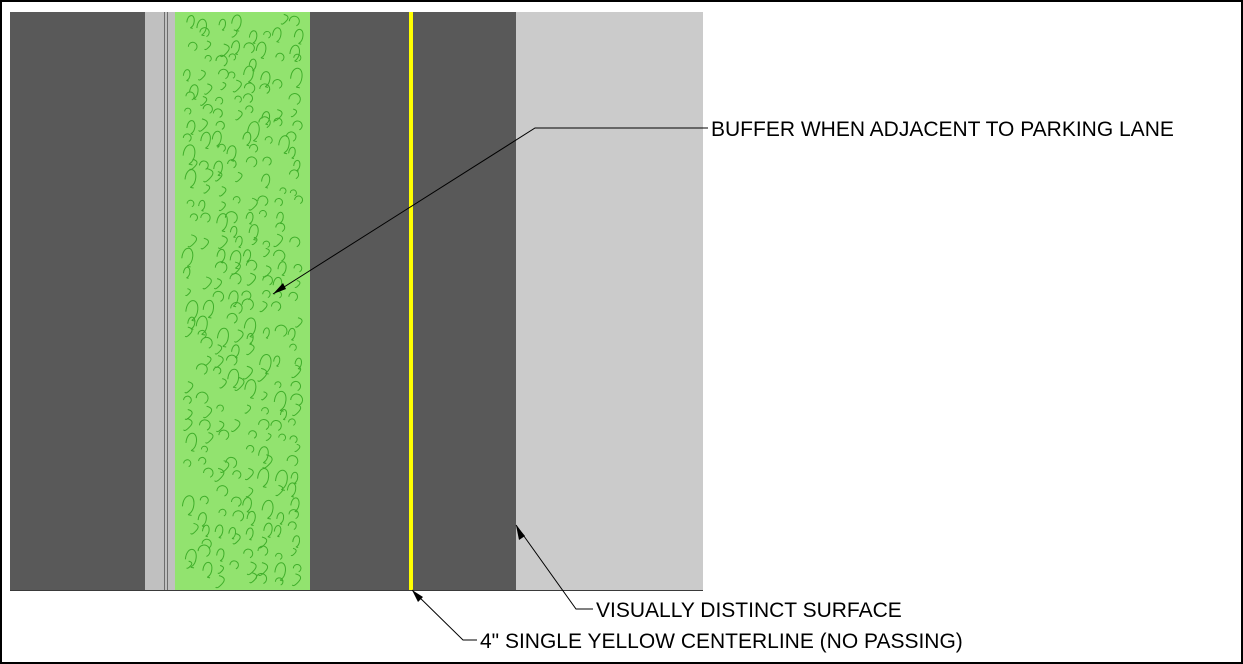  I want to click on surface-leader-line, so click(554, 567).